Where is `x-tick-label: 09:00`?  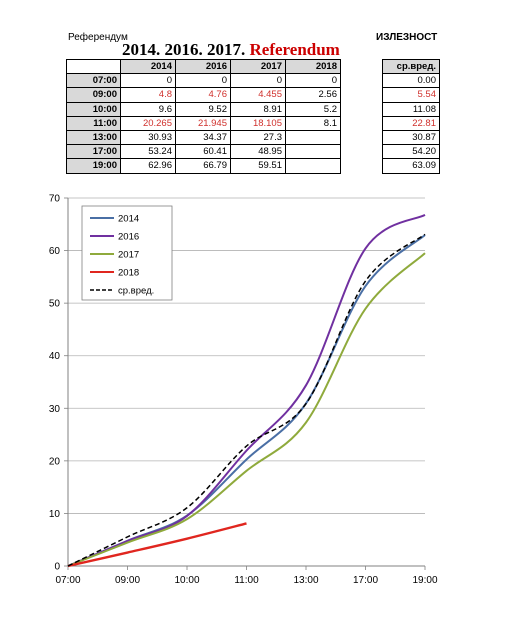
x-tick-label: 09:00 is located at coordinates (127, 580).